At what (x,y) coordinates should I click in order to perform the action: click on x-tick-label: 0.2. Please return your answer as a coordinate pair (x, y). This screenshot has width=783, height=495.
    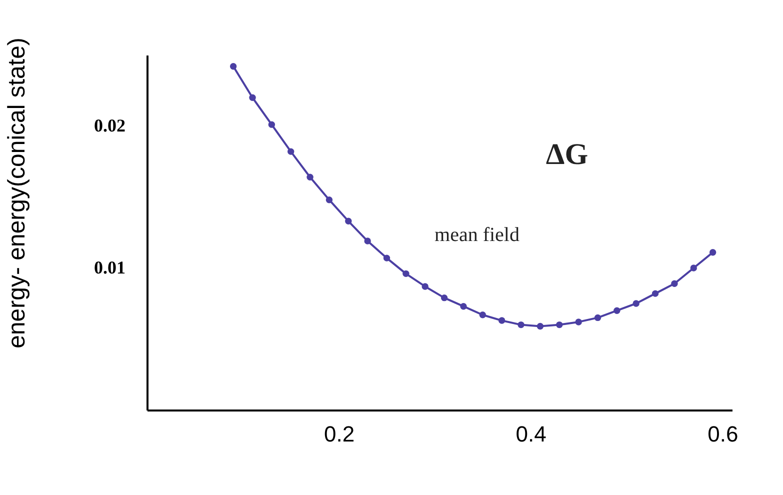
    Looking at the image, I should click on (339, 434).